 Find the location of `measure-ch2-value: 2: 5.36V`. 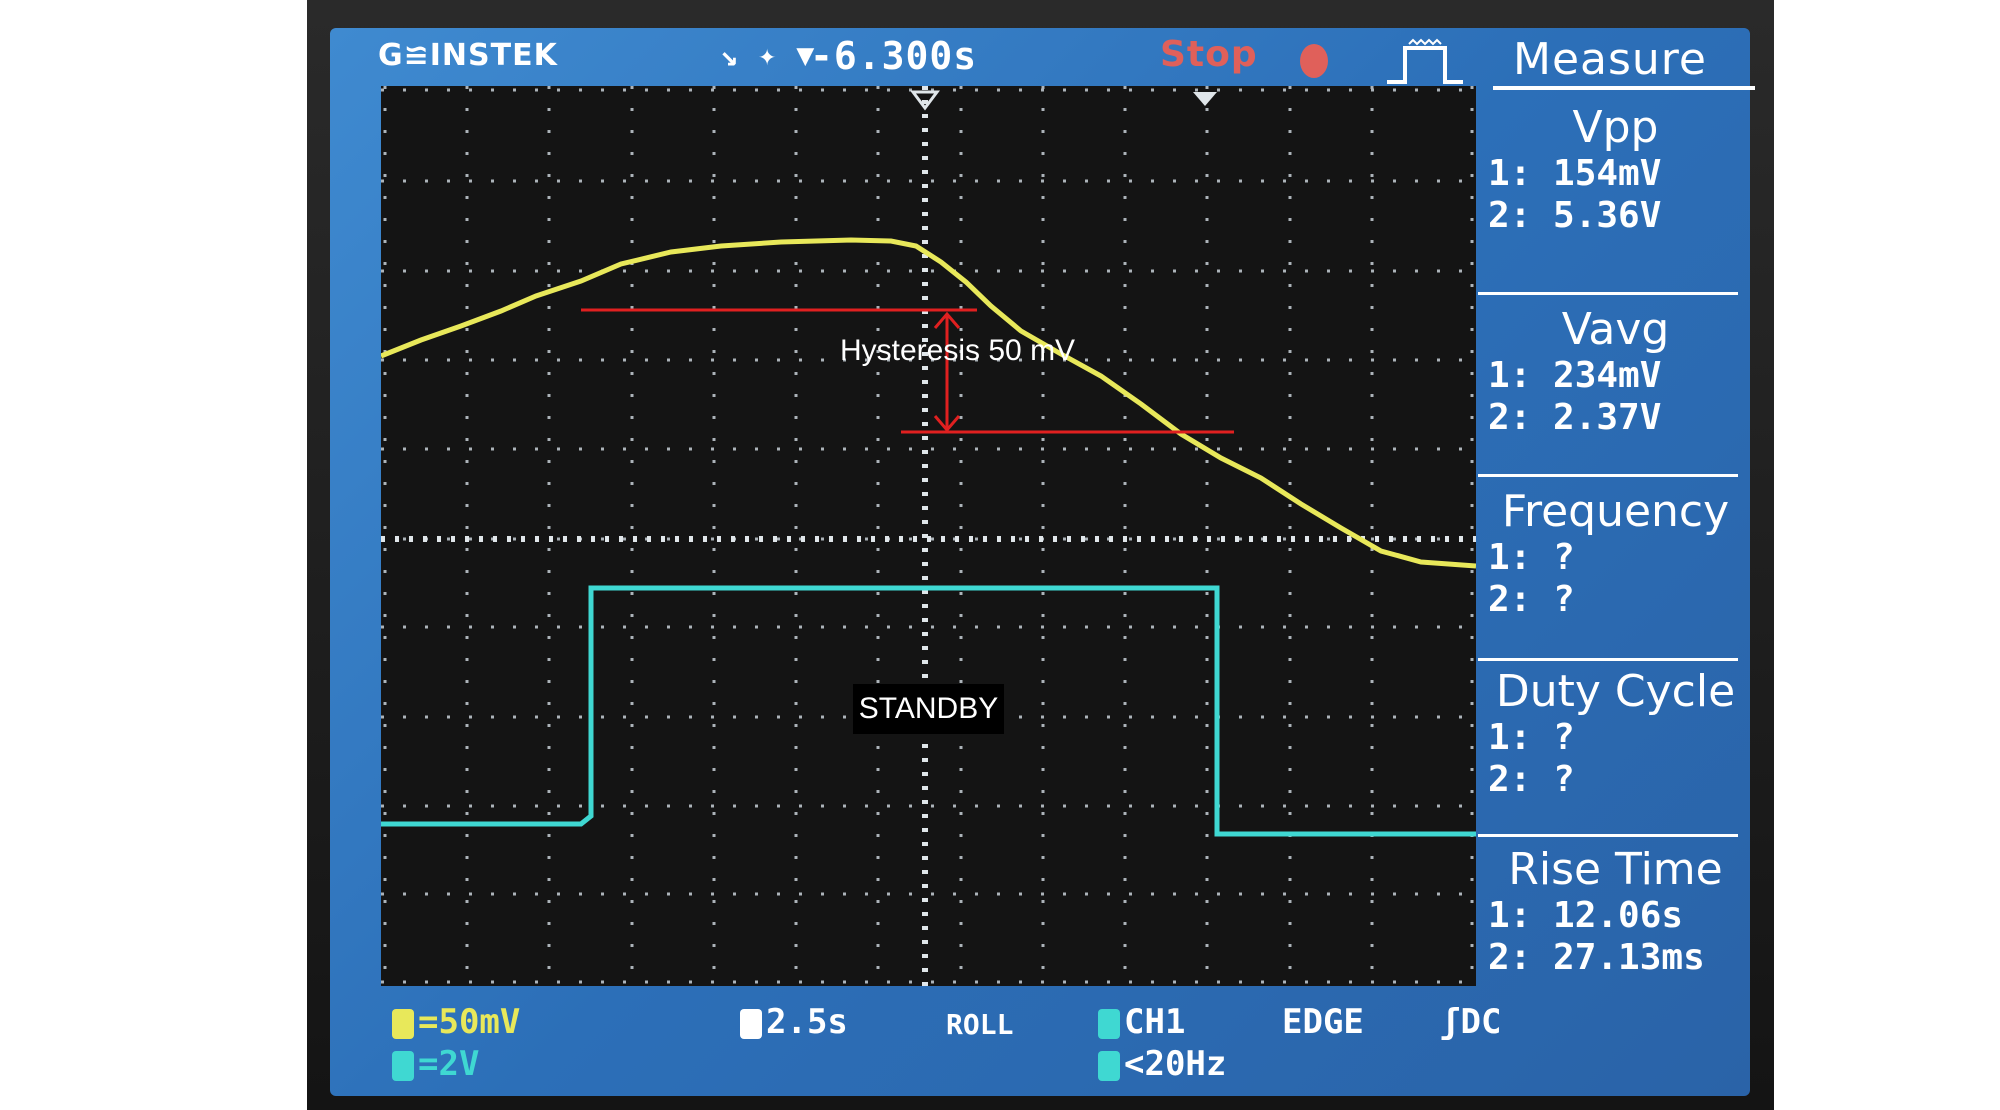

measure-ch2-value: 2: 5.36V is located at coordinates (1575, 215).